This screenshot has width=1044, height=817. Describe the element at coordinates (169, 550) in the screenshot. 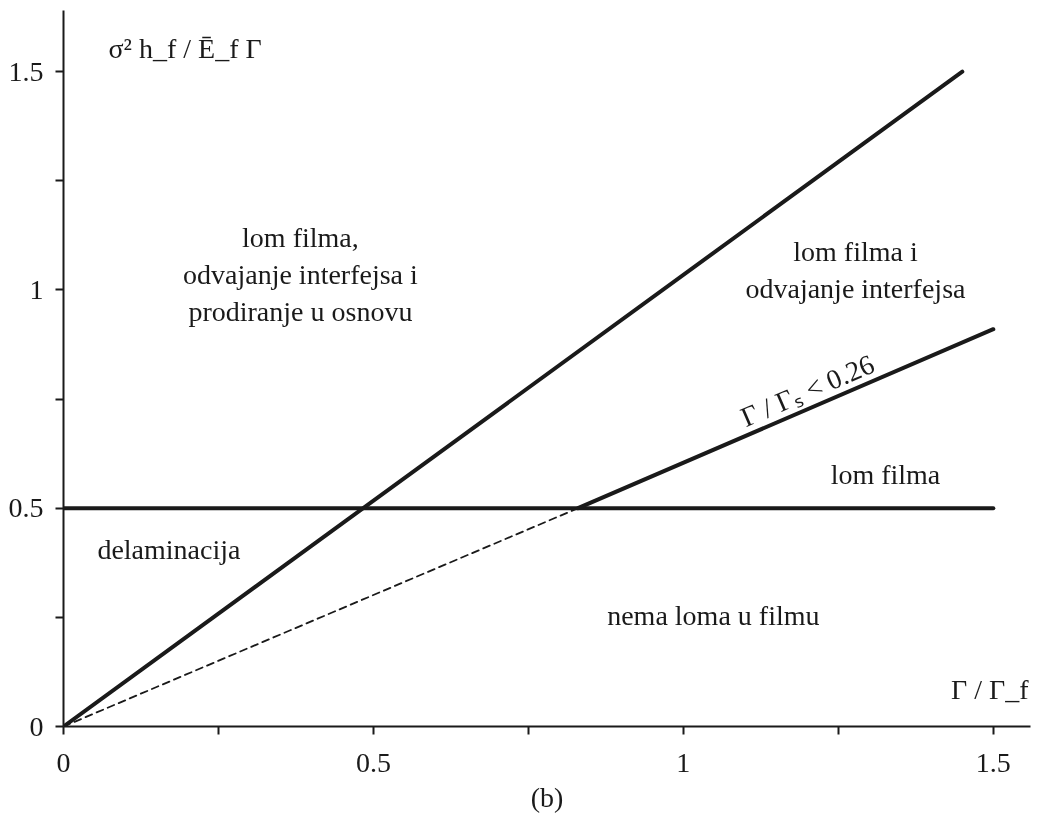

I see `annotation: delaminacija` at that location.